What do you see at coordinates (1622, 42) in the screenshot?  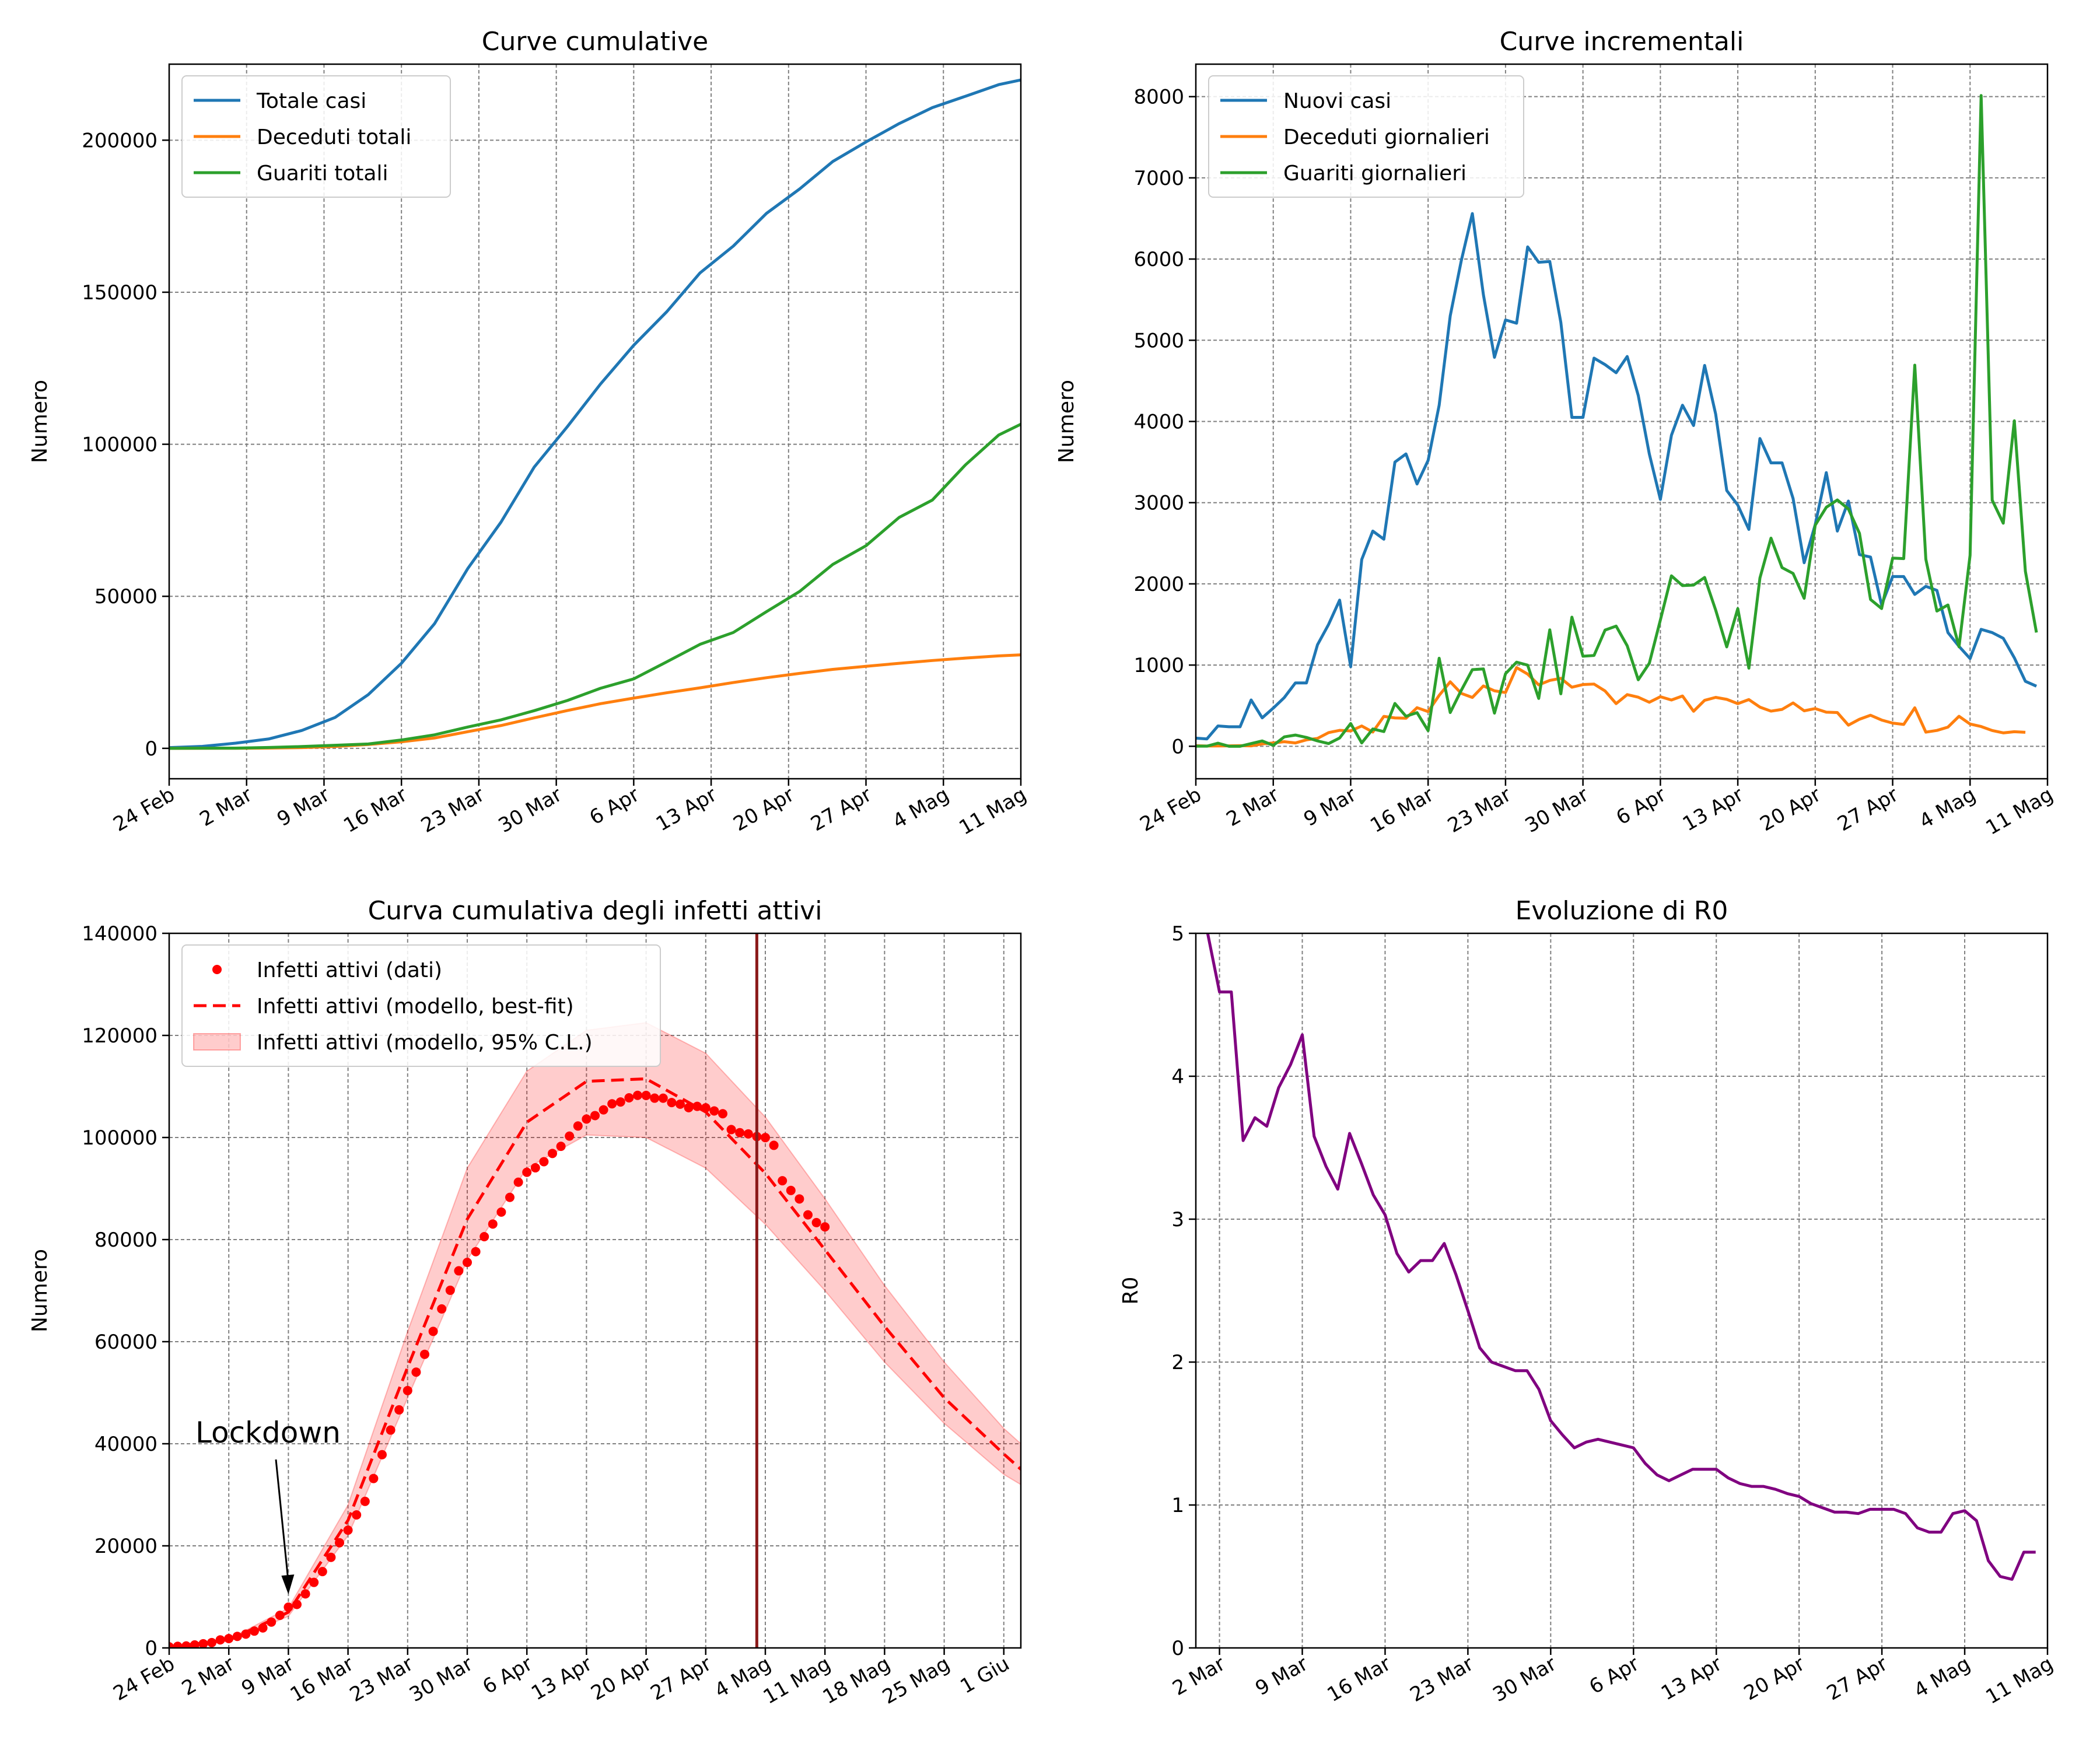 I see `chart-title: Curve incrementali` at bounding box center [1622, 42].